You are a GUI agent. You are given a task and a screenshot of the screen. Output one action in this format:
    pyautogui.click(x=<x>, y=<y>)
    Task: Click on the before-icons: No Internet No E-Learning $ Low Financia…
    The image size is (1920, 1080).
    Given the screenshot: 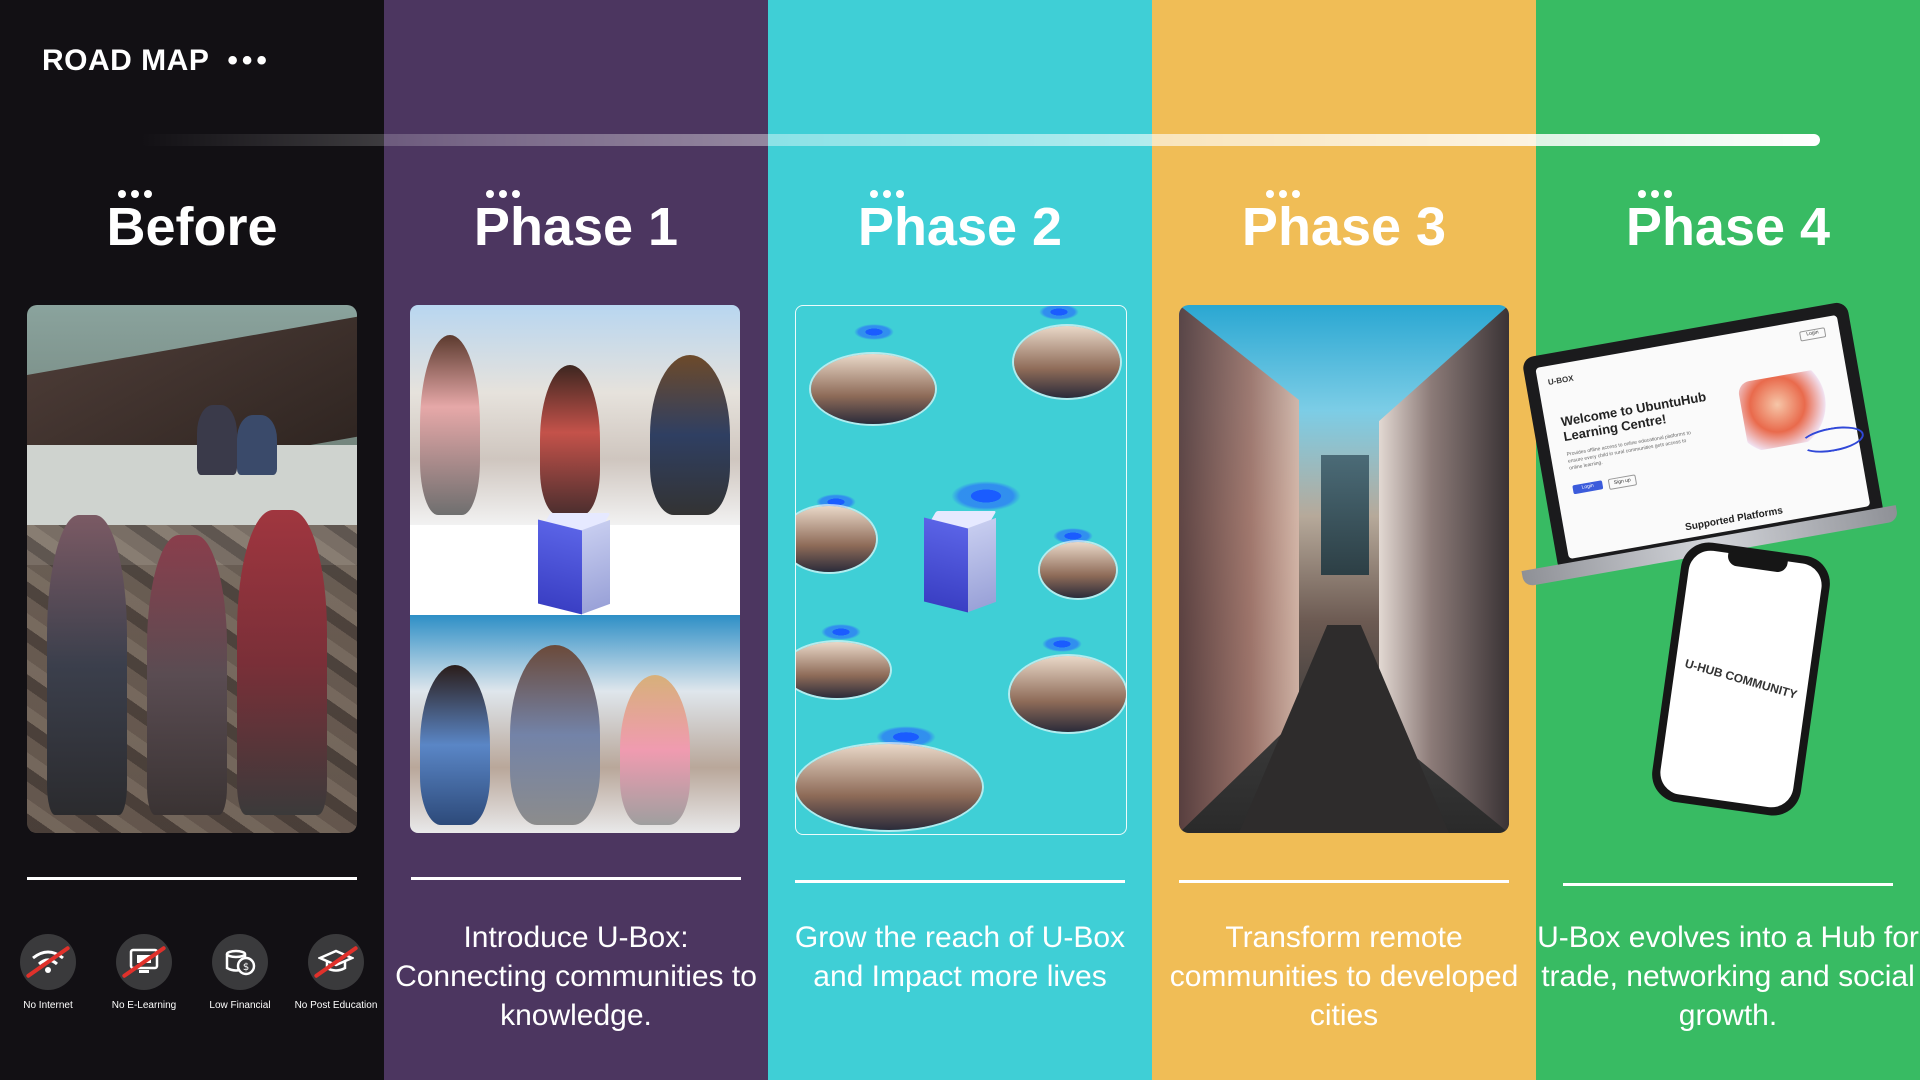 What is the action you would take?
    pyautogui.click(x=192, y=973)
    